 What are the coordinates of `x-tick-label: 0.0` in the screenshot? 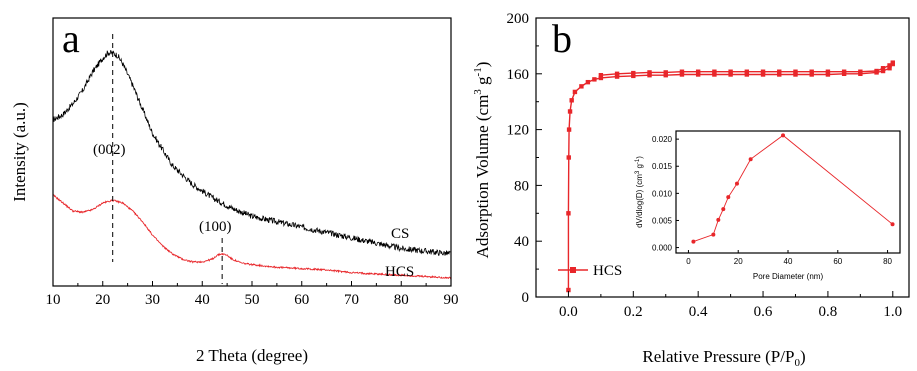 It's located at (568, 312).